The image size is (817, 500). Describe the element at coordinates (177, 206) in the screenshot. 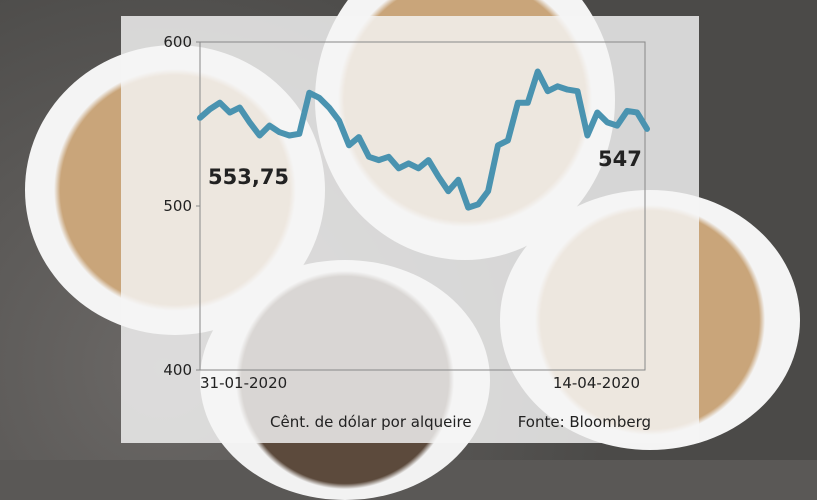

I see `y-tick-label: 500` at that location.